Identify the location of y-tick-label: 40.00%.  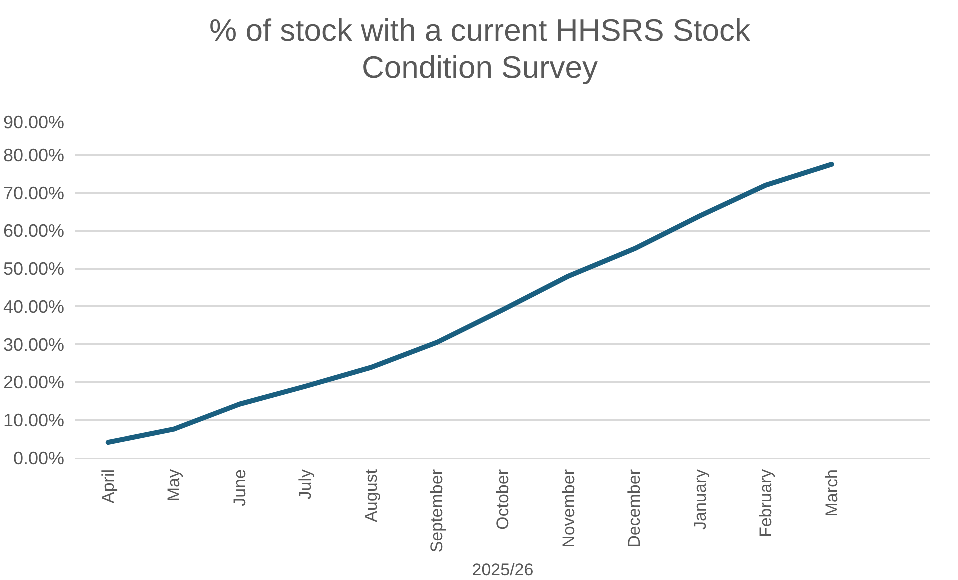
(34, 306).